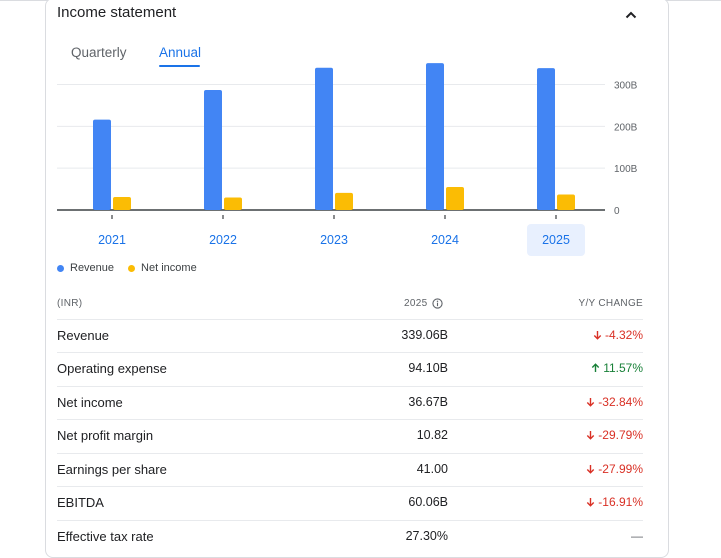 Image resolution: width=721 pixels, height=558 pixels. What do you see at coordinates (117, 12) in the screenshot?
I see `card-title: Income statement` at bounding box center [117, 12].